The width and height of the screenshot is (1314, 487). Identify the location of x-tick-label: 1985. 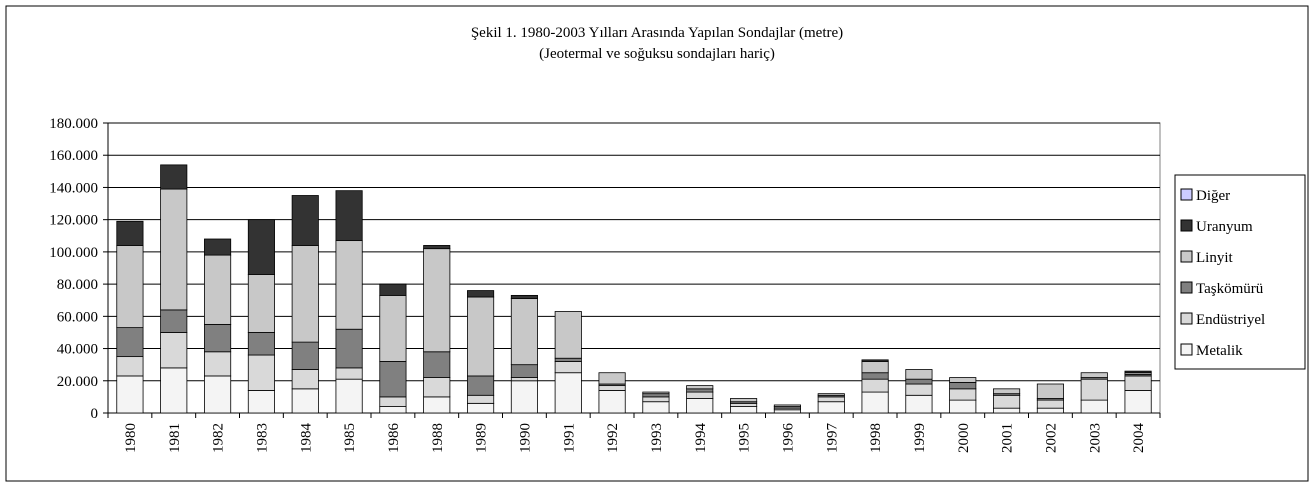
(350, 438).